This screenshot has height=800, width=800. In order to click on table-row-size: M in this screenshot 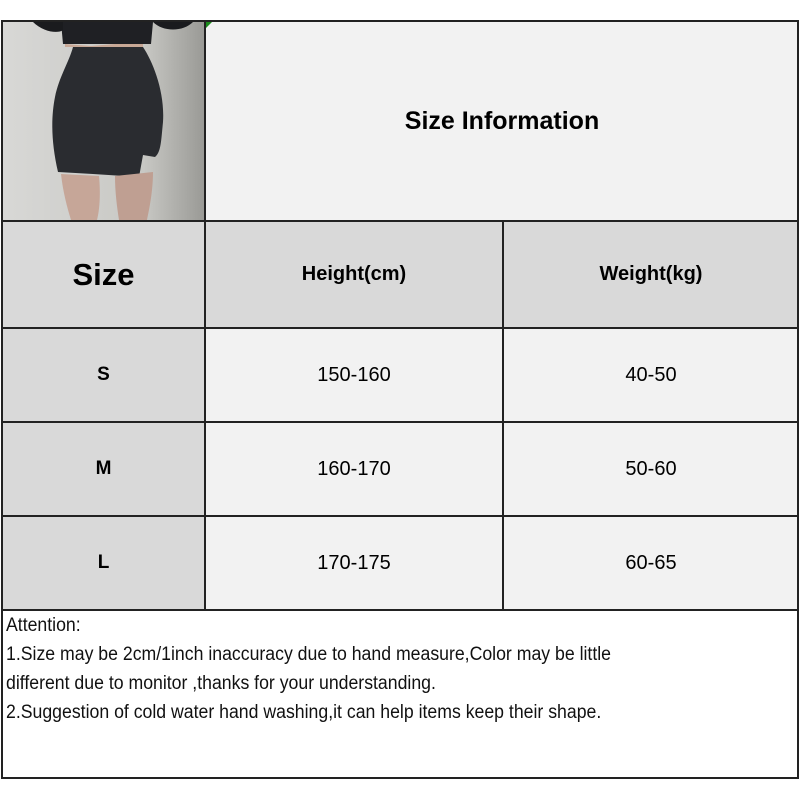, I will do `click(103, 469)`.